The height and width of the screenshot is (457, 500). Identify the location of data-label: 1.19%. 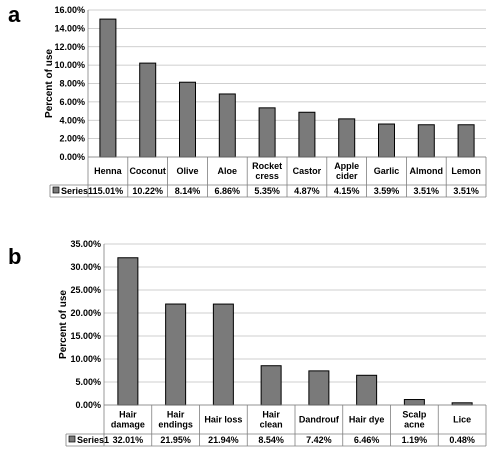
(415, 440).